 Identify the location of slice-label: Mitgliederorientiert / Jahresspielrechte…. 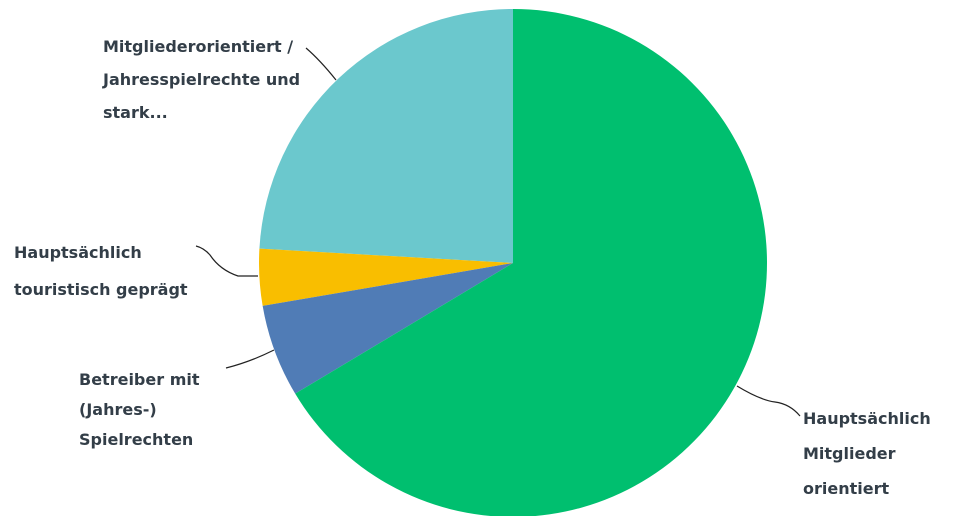
(202, 79).